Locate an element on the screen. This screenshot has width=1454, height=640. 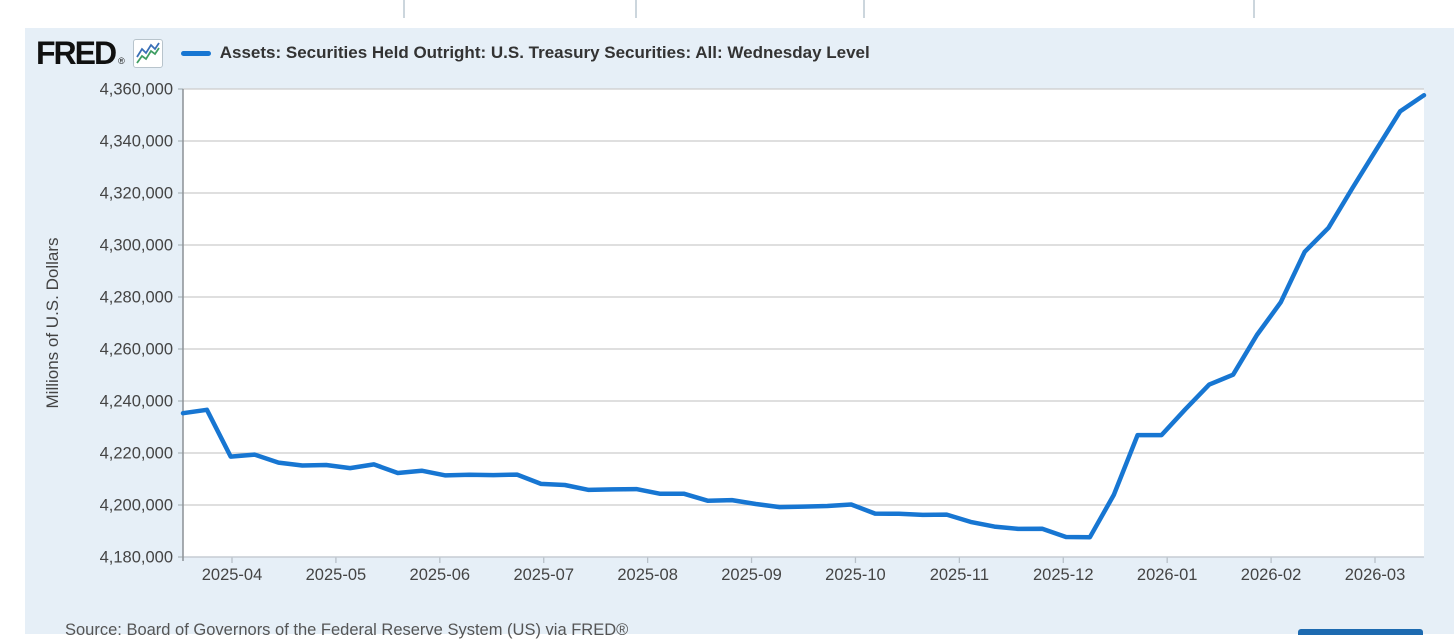
x-axis-tick-label: 2025-09 is located at coordinates (751, 575).